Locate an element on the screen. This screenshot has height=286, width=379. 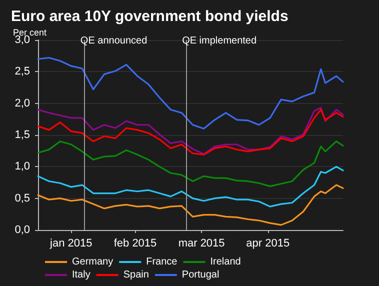
chart-title: Euro area 10Y government bond yields is located at coordinates (149, 16).